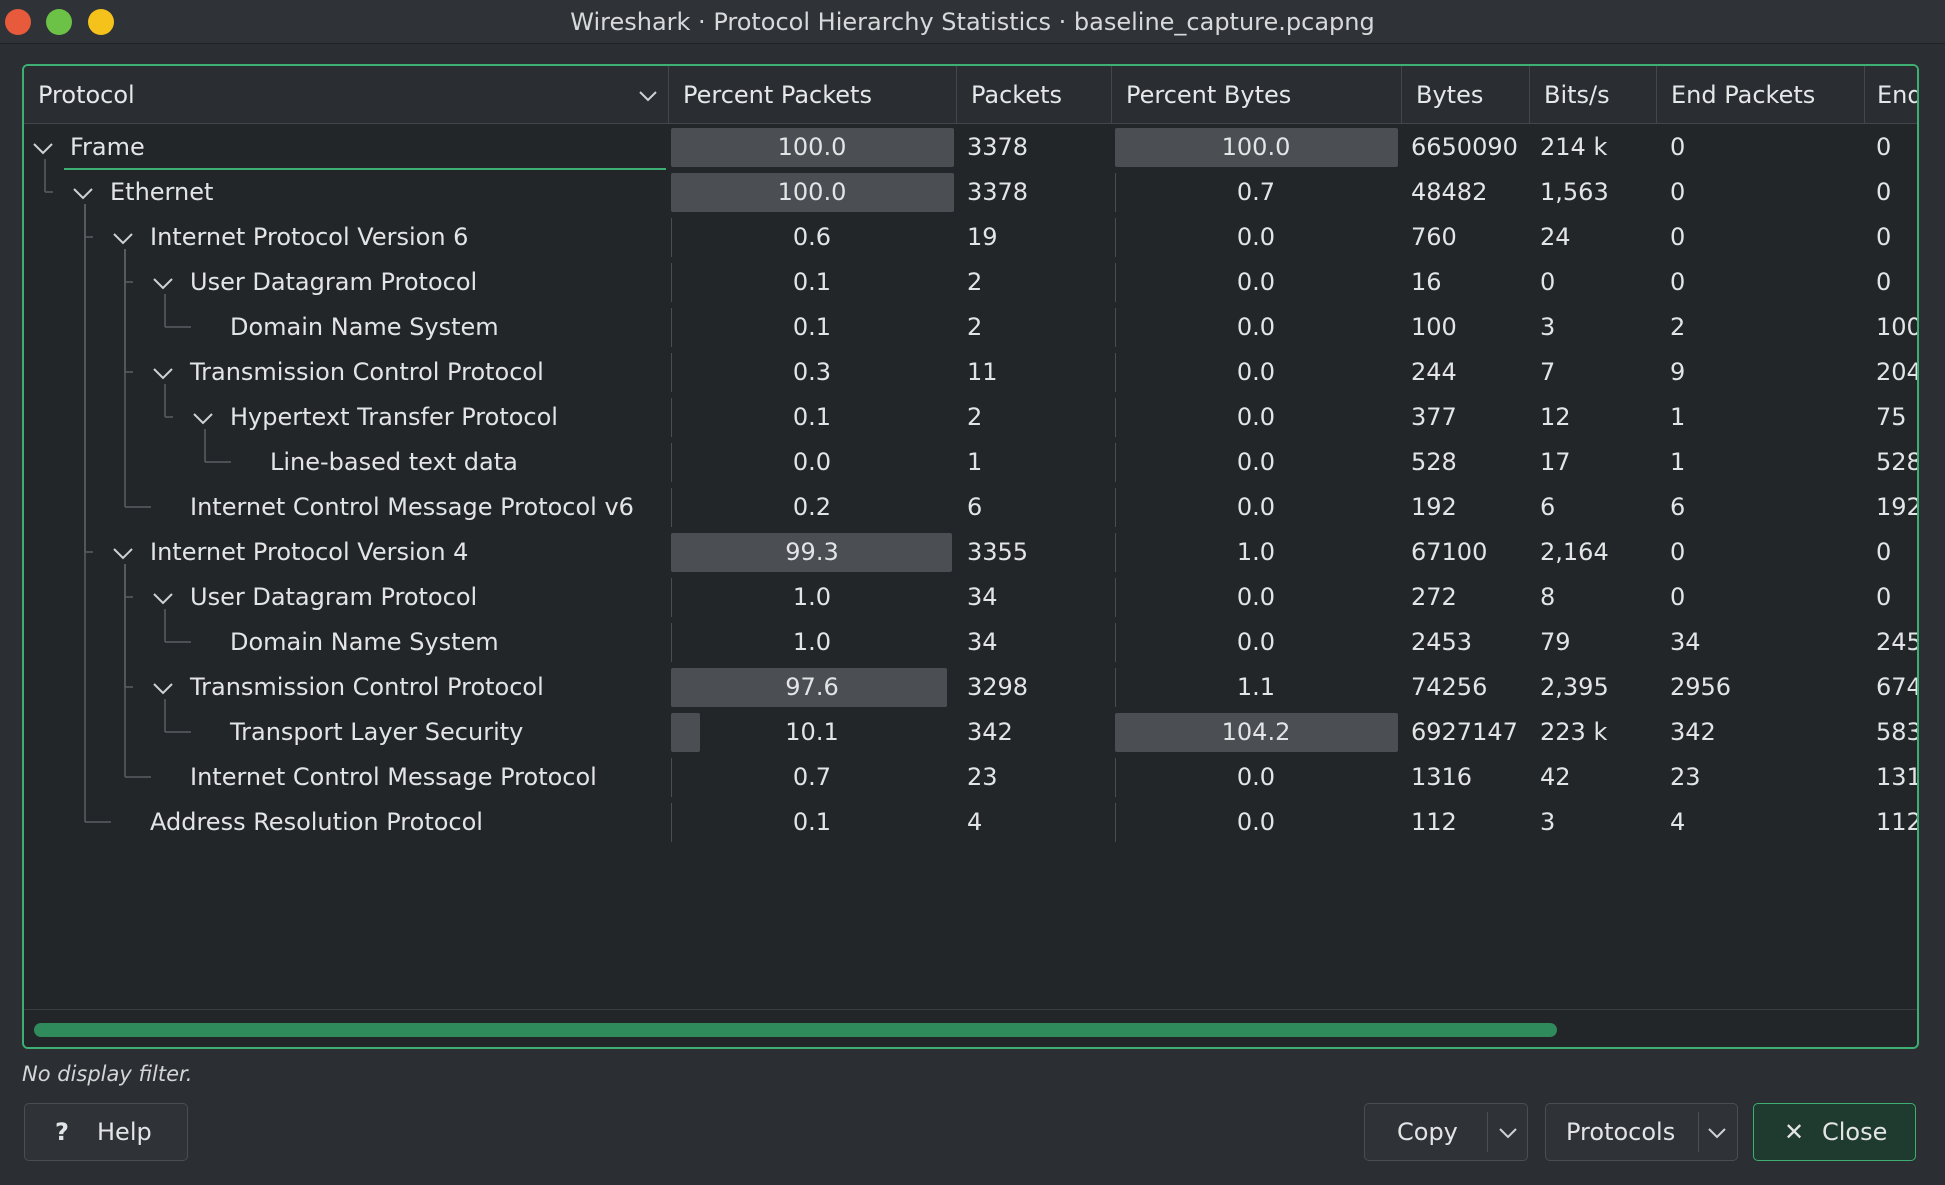 This screenshot has width=1945, height=1185. What do you see at coordinates (970, 192) in the screenshot?
I see `table-row: Ethernet 100.0 3378 0.7 48482 1,563 0 0` at bounding box center [970, 192].